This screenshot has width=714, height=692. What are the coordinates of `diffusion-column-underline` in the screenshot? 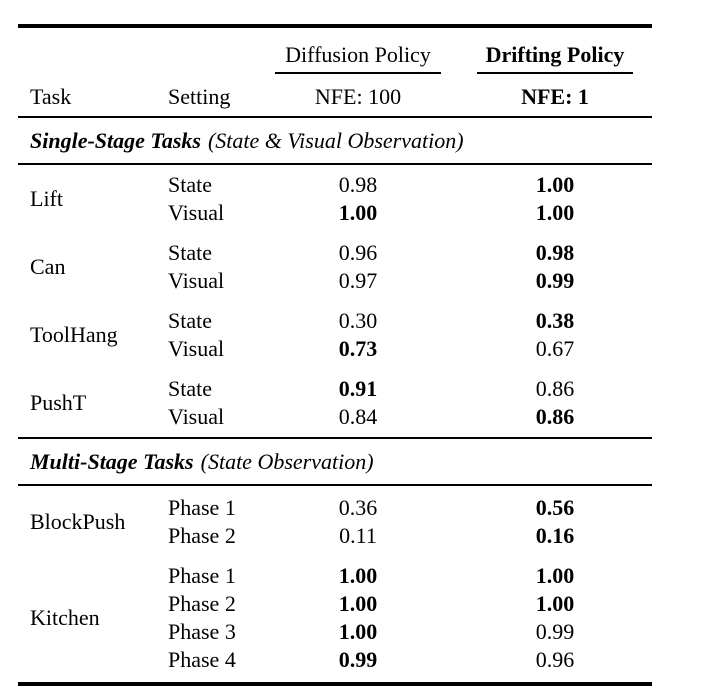 It's located at (358, 73).